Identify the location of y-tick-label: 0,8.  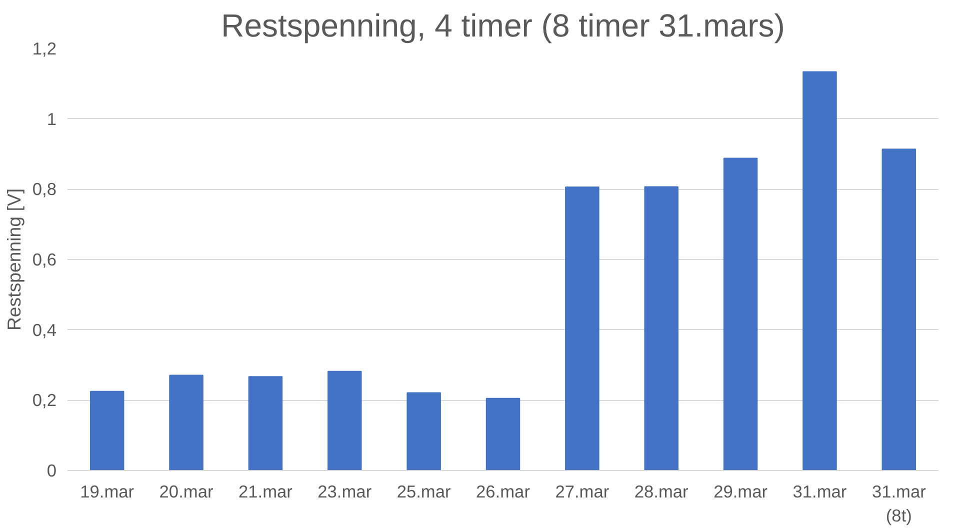
(44, 189).